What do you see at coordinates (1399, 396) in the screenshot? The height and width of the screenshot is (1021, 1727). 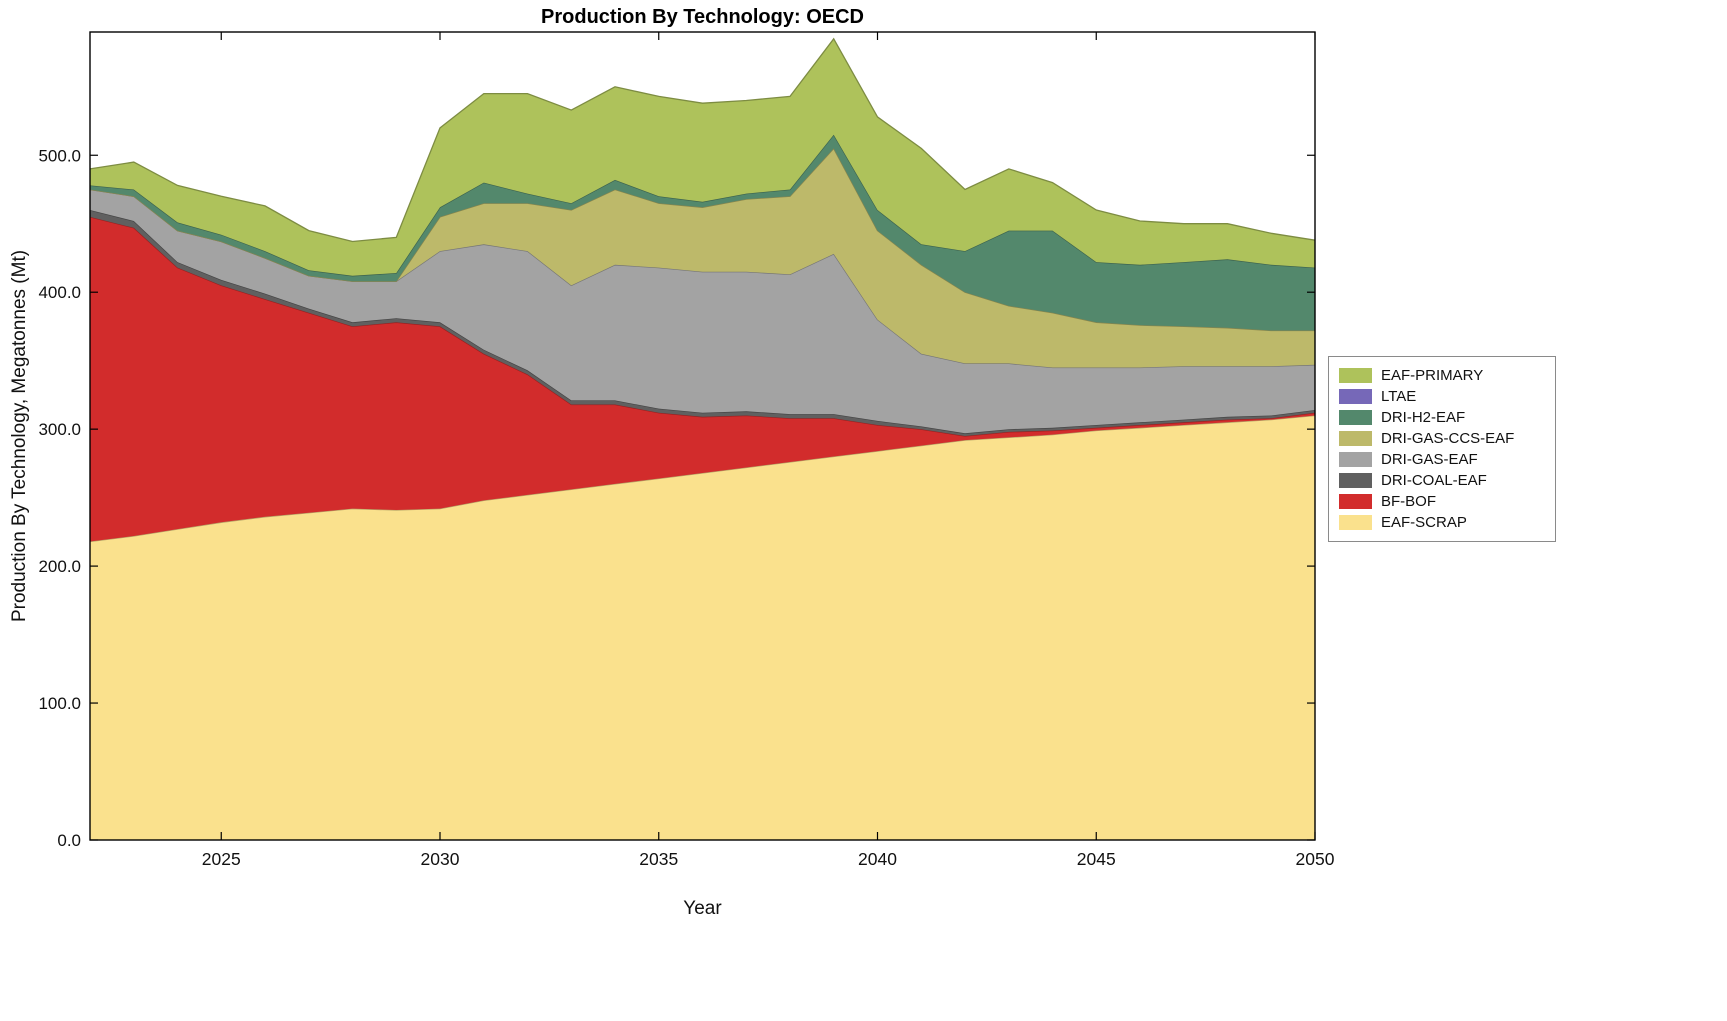 I see `legend-label: LTAE` at bounding box center [1399, 396].